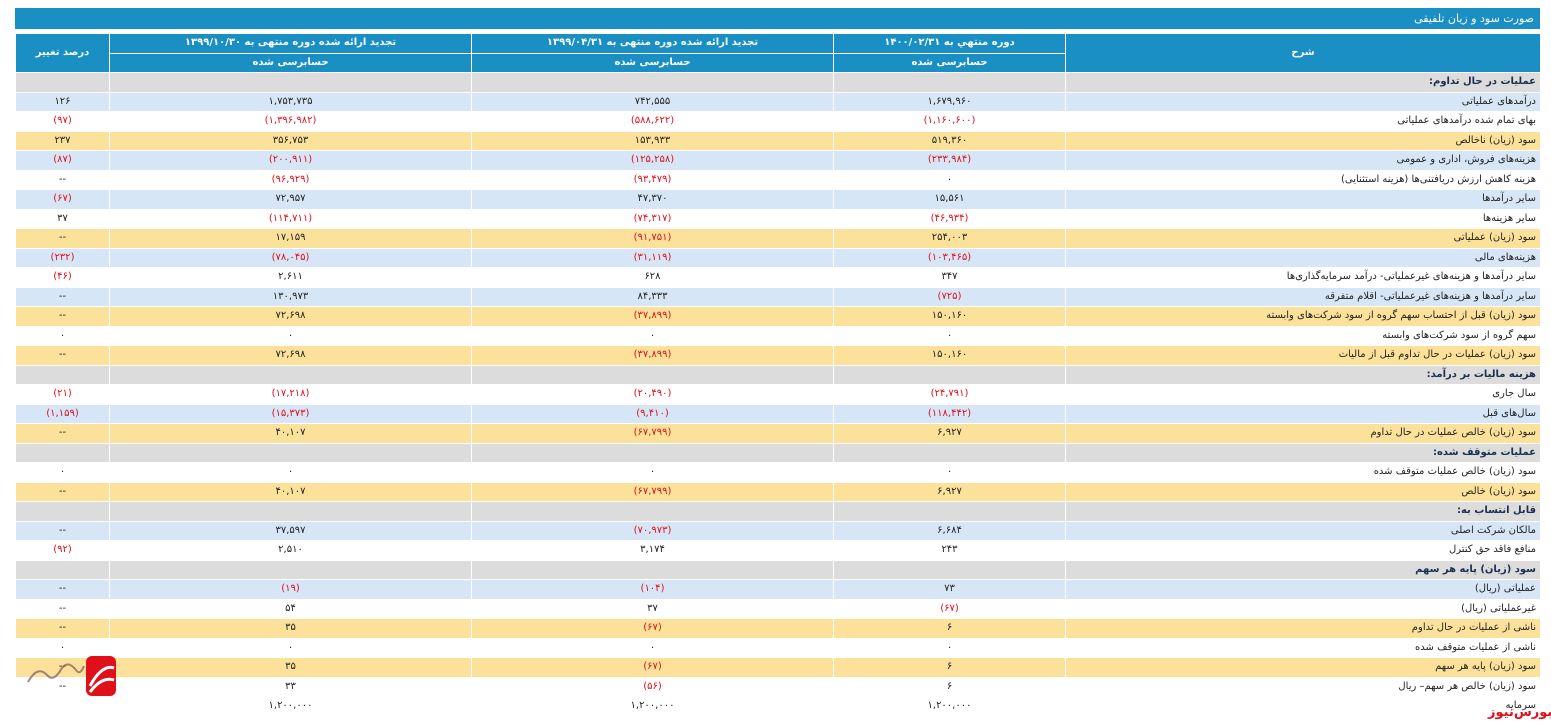 Image resolution: width=1551 pixels, height=724 pixels. Describe the element at coordinates (1303, 452) in the screenshot. I see `section-heading: عملیات متوقف شده:` at that location.